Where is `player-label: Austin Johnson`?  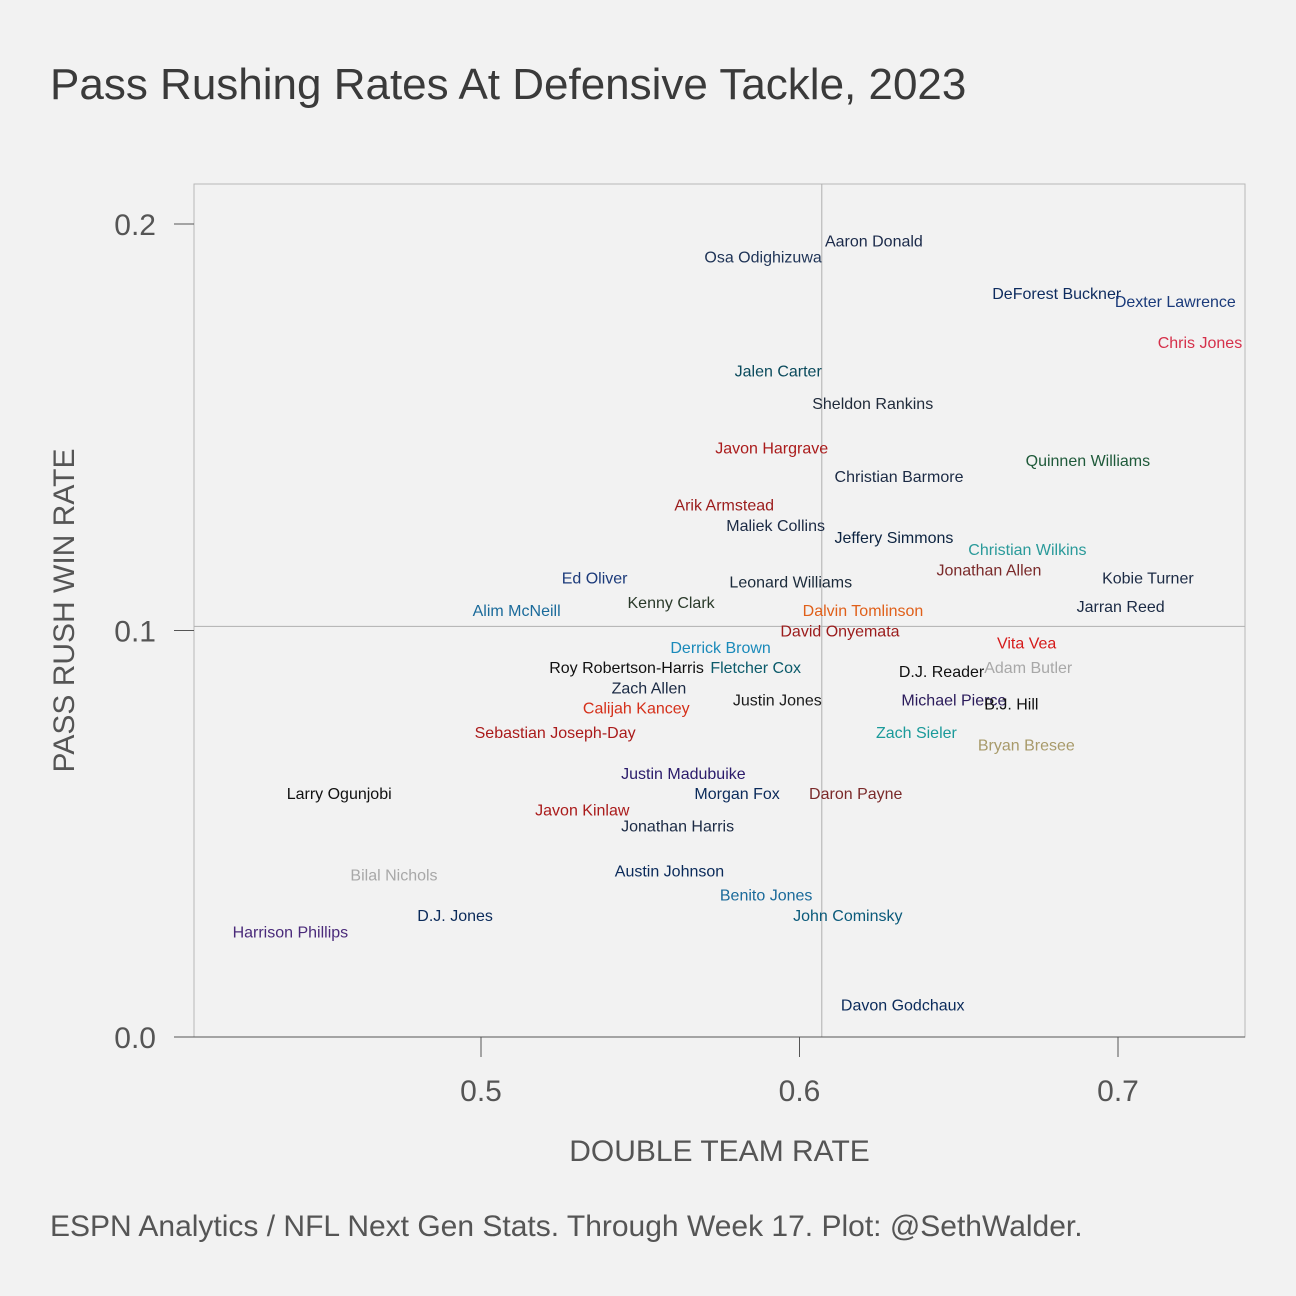
player-label: Austin Johnson is located at coordinates (669, 871).